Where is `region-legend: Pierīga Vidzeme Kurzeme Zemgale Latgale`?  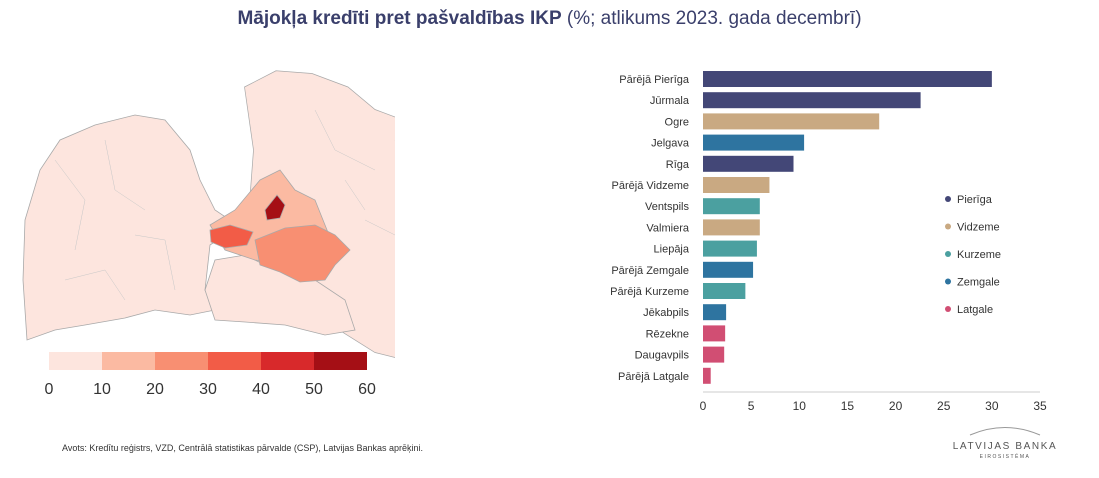
region-legend: Pierīga Vidzeme Kurzeme Zemgale Latgale is located at coordinates (973, 255).